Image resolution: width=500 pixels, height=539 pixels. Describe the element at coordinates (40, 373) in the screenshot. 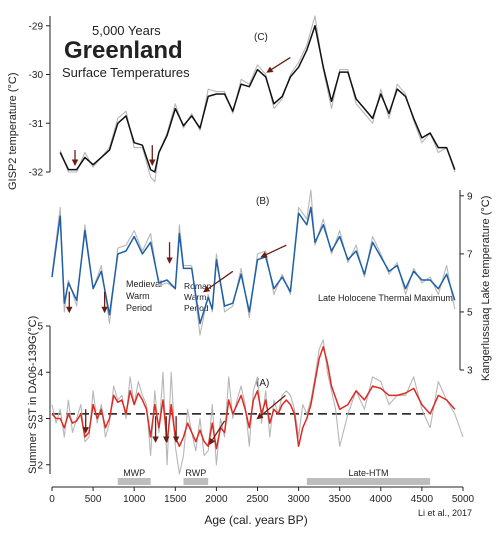

I see `y-tick-label: 4` at that location.